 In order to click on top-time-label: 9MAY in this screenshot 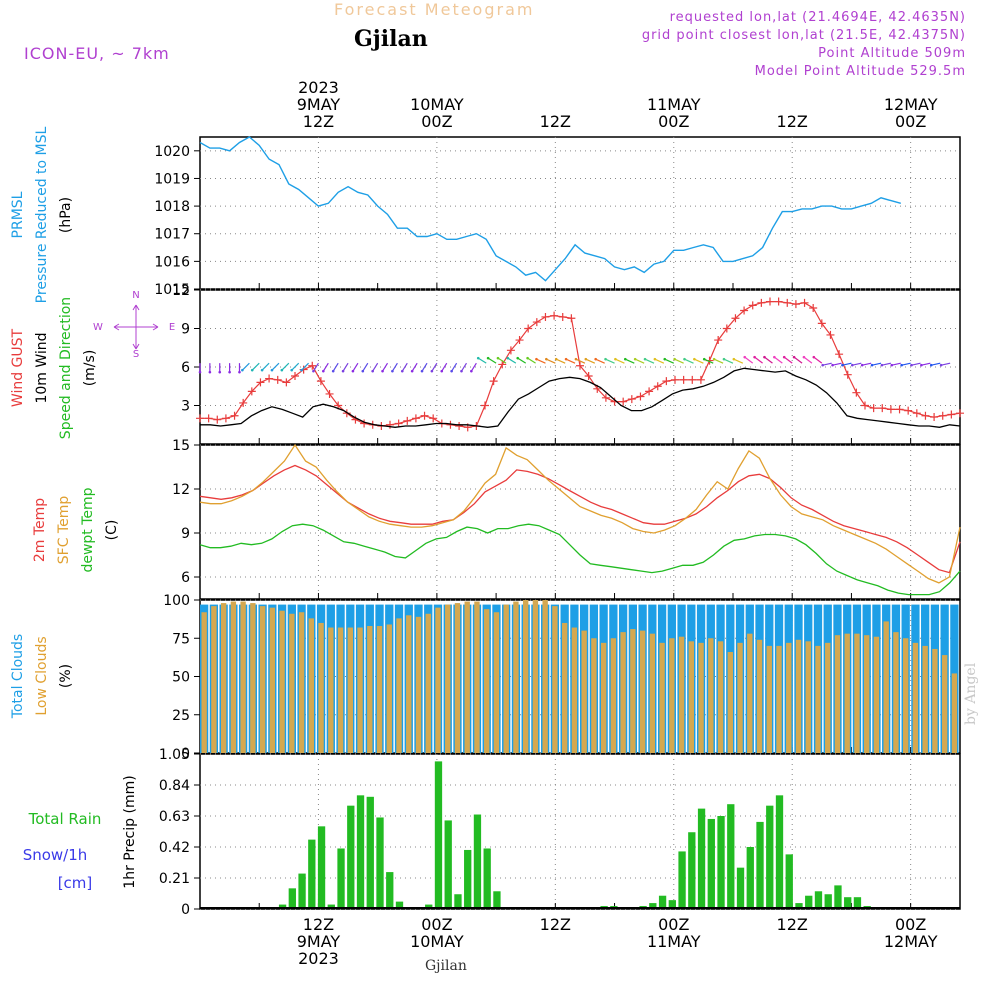, I will do `click(319, 104)`.